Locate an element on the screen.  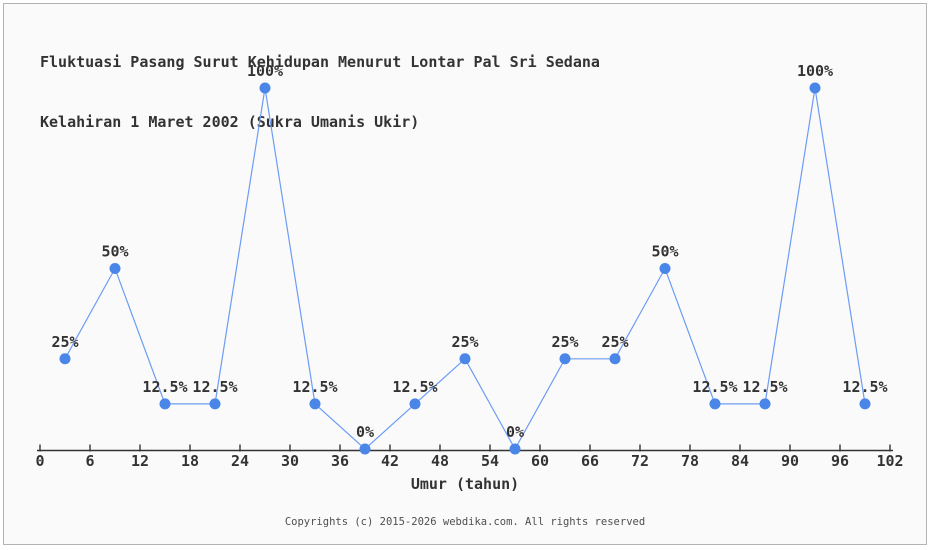
x-tick-label: 24 is located at coordinates (240, 461).